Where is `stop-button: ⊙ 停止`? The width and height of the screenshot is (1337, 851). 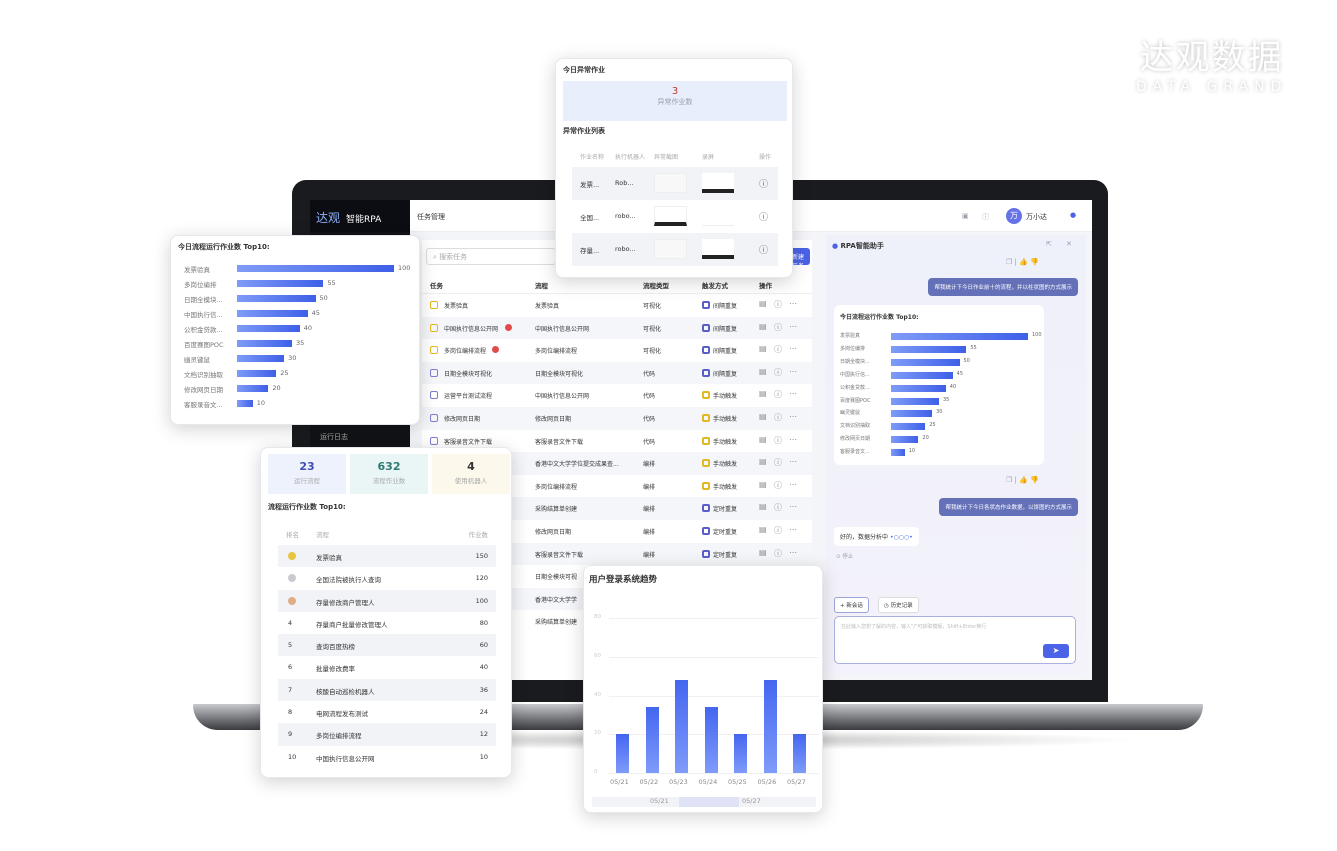 stop-button: ⊙ 停止 is located at coordinates (845, 557).